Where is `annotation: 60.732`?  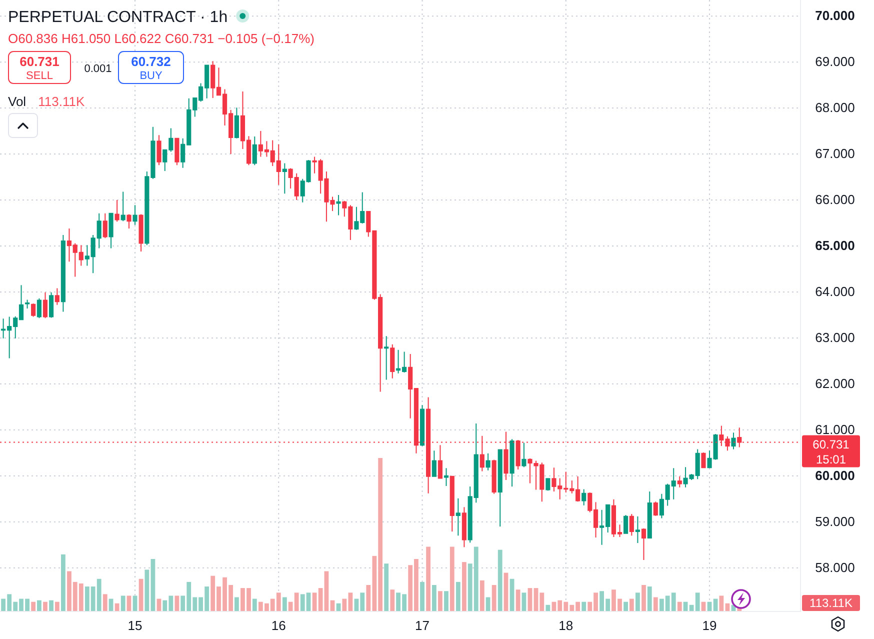 annotation: 60.732 is located at coordinates (151, 61).